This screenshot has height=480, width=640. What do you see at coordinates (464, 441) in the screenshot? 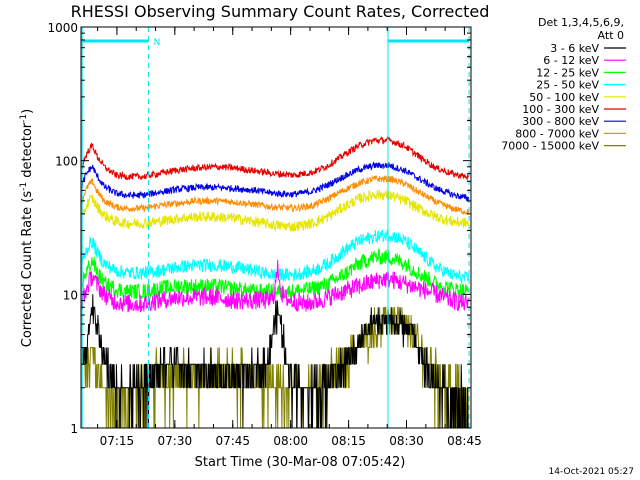
I see `x-tick-label-6: 08:45` at bounding box center [464, 441].